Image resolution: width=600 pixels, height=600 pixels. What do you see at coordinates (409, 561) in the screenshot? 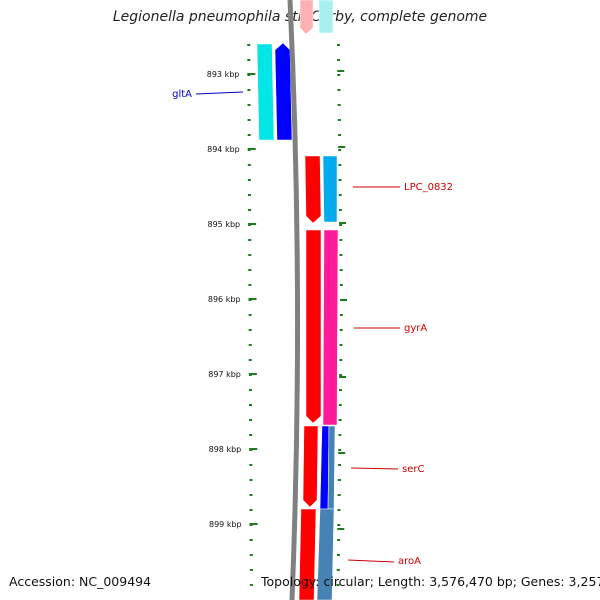
I see `gene-label: aroA` at bounding box center [409, 561].